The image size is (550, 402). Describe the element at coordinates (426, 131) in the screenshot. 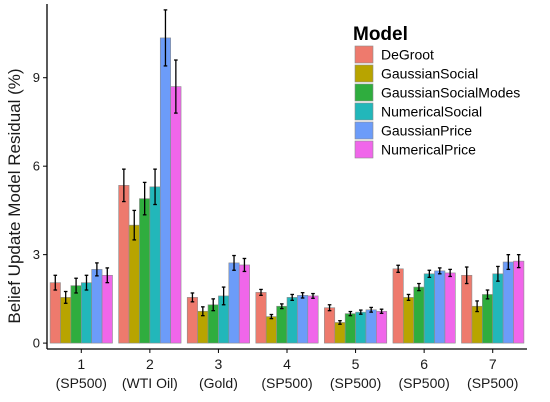

I see `legend-label: GaussianPrice` at that location.